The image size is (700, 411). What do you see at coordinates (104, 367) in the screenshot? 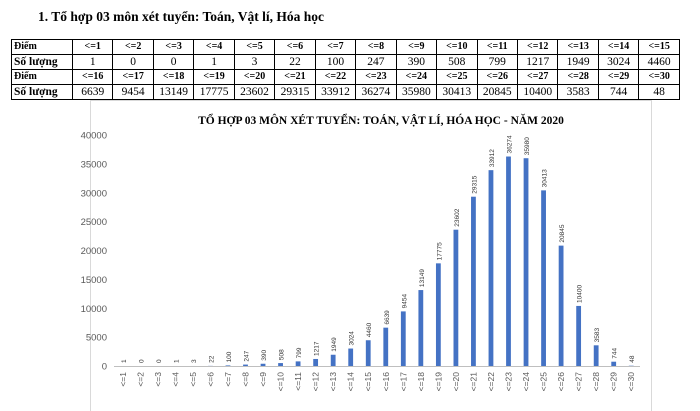
I see `y-tick-label: 0` at bounding box center [104, 367].